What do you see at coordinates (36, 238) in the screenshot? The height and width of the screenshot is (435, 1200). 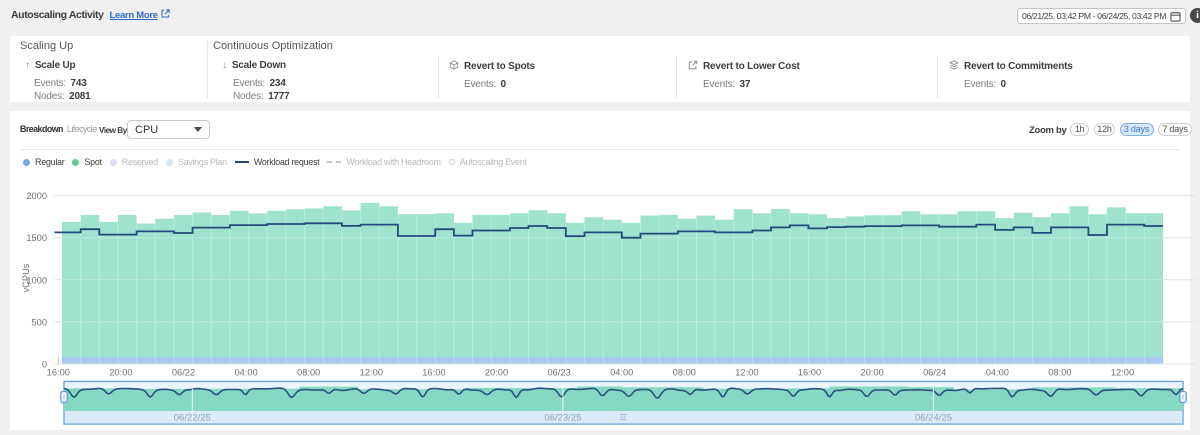 I see `svg-text: 1500` at bounding box center [36, 238].